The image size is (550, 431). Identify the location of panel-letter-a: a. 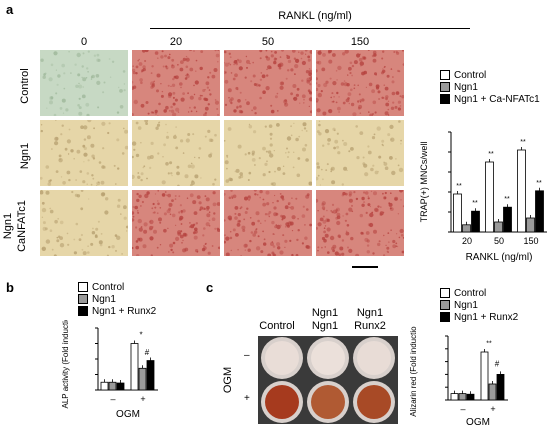
(10, 9).